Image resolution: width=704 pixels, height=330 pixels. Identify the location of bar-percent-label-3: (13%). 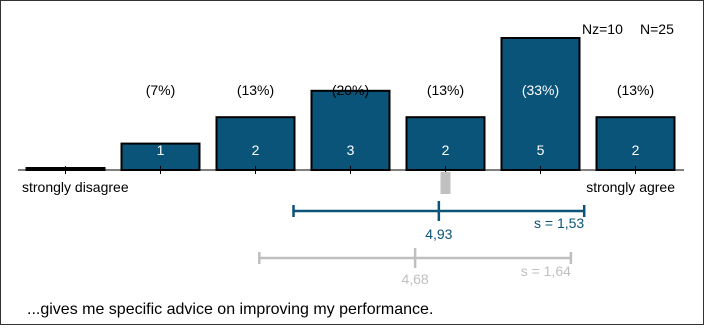
(255, 90).